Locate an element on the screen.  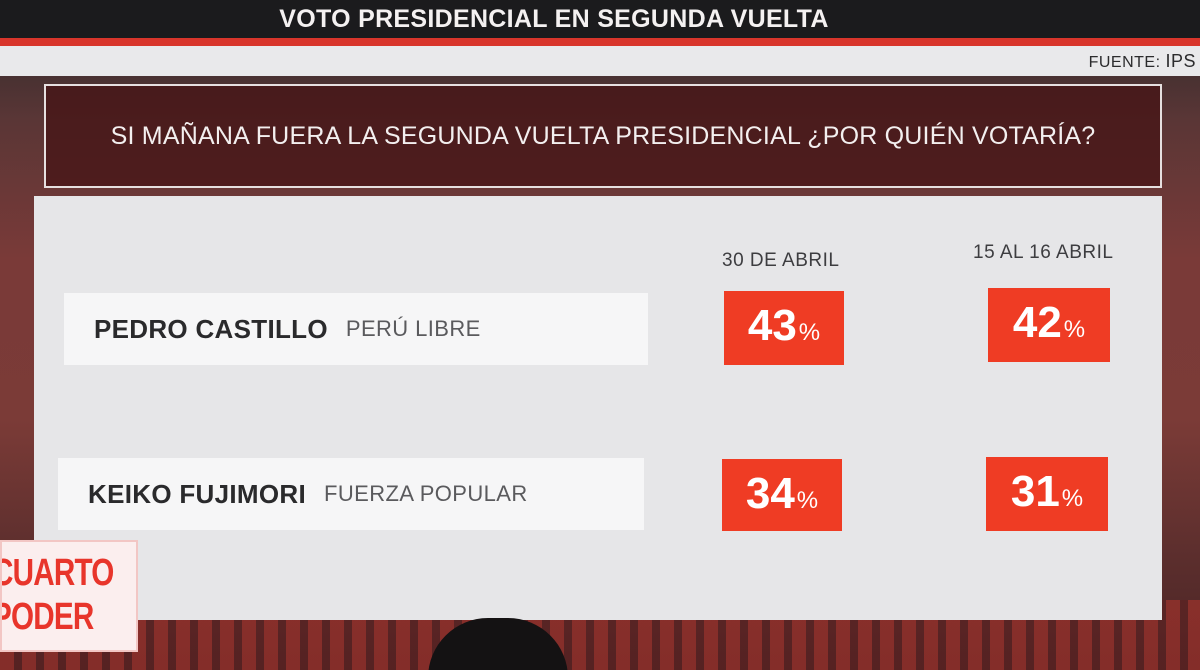
percent-box-castillo-30-abril: 43% is located at coordinates (784, 328).